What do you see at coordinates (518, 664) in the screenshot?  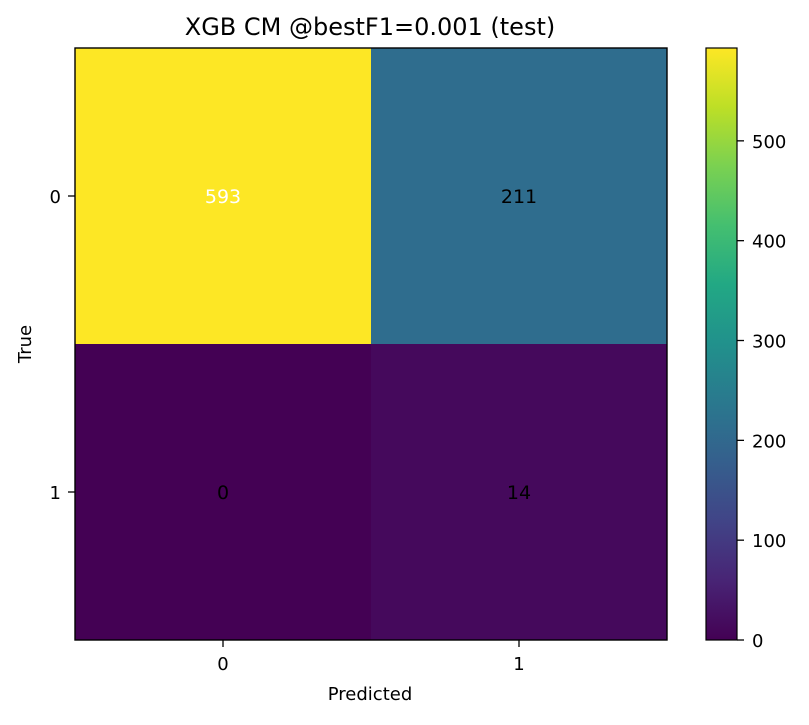 I see `x-tick-label-1: 1` at bounding box center [518, 664].